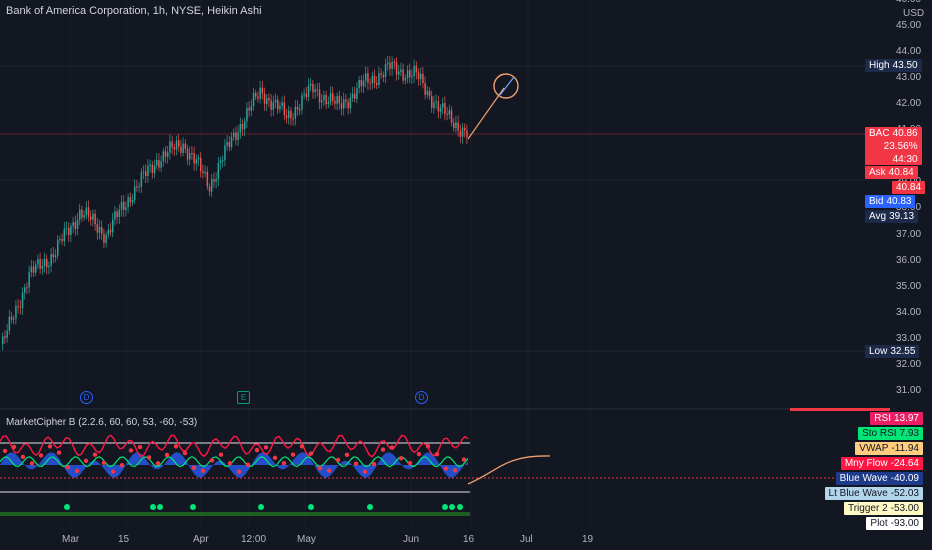  I want to click on price-tag-extra: 44:30, so click(905, 159).